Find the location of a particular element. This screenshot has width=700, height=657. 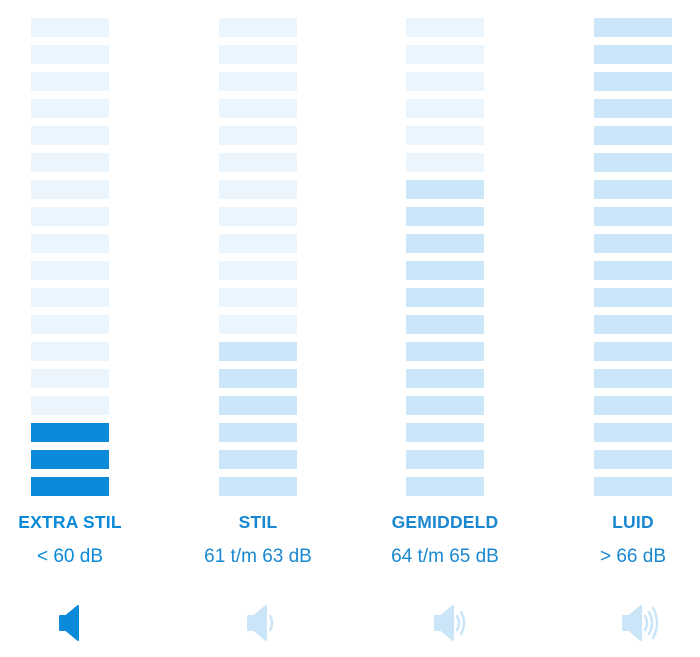

speaker-low-icon is located at coordinates (260, 623).